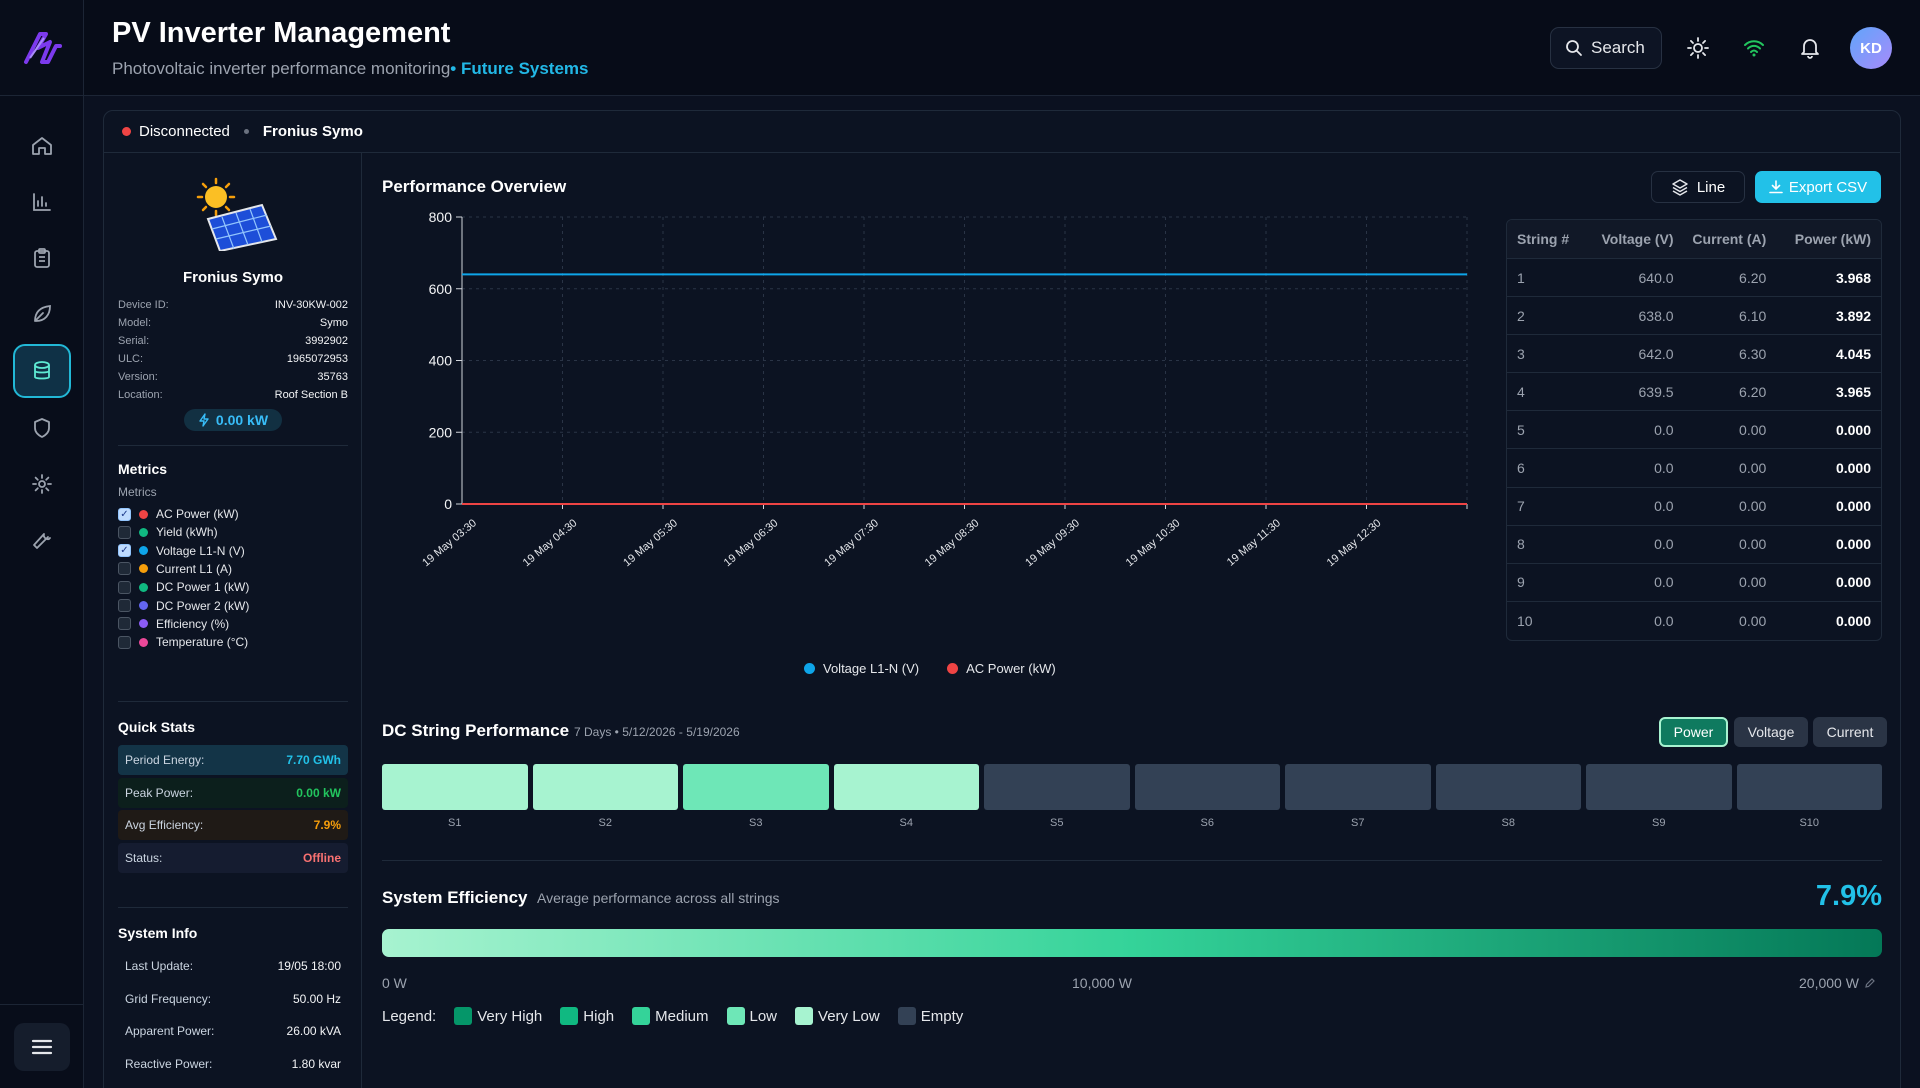 Image resolution: width=1920 pixels, height=1088 pixels. Describe the element at coordinates (1693, 732) in the screenshot. I see `toggle-power: Power` at that location.